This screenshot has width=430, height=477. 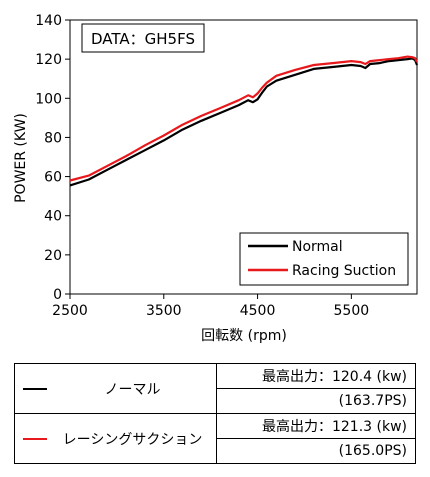 I want to click on y-tick-label: 60, so click(x=53, y=178).